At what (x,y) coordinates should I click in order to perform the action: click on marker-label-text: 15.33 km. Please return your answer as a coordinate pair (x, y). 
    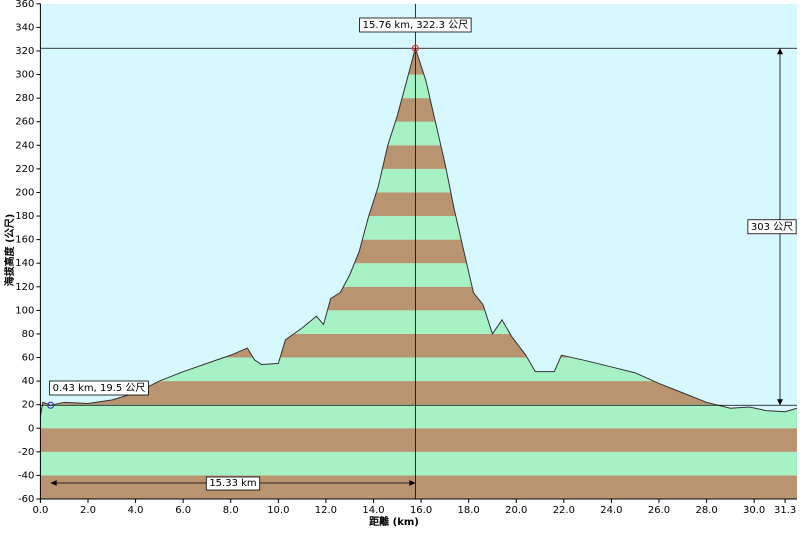
    Looking at the image, I should click on (232, 483).